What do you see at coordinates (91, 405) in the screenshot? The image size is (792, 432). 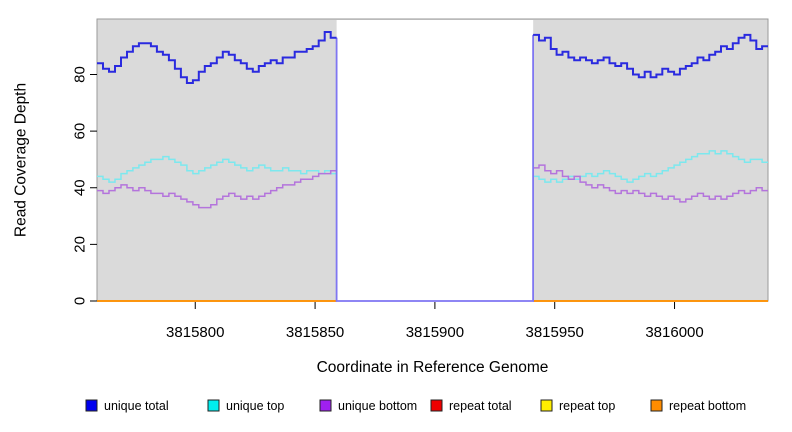 I see `legend-swatch-unique-total` at bounding box center [91, 405].